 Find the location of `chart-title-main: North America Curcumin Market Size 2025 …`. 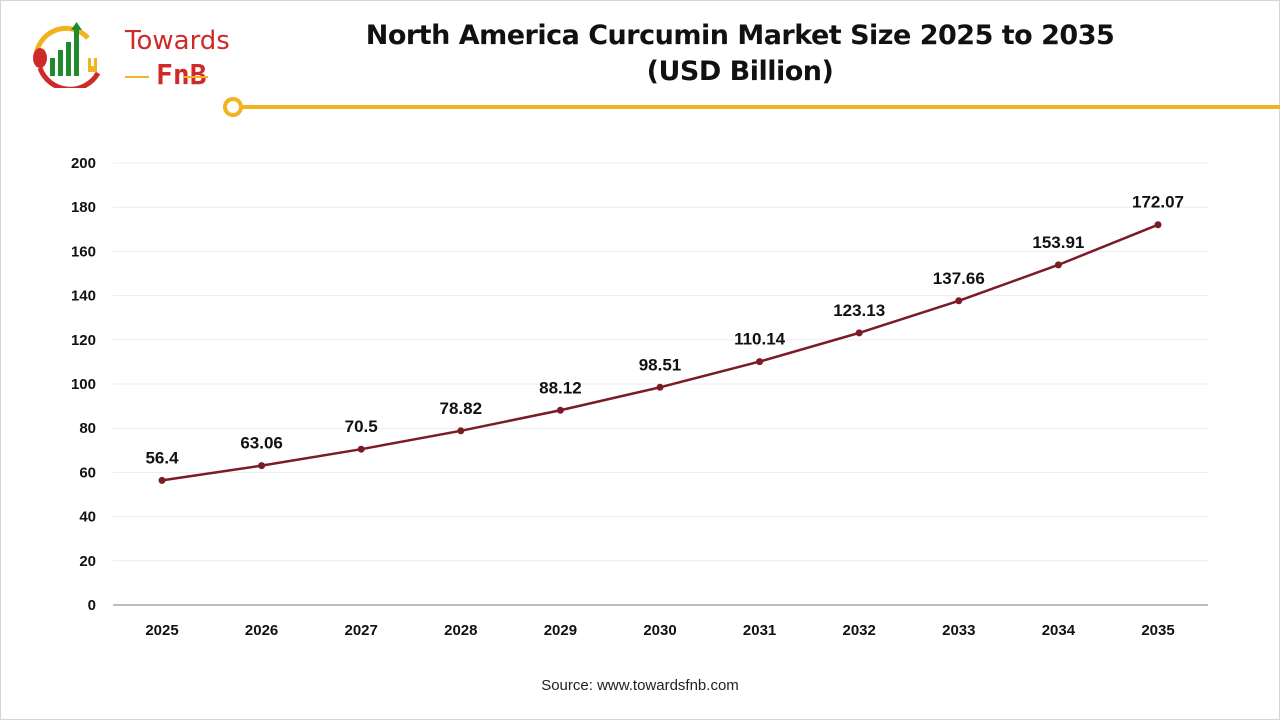

chart-title-main: North America Curcumin Market Size 2025 … is located at coordinates (740, 35).